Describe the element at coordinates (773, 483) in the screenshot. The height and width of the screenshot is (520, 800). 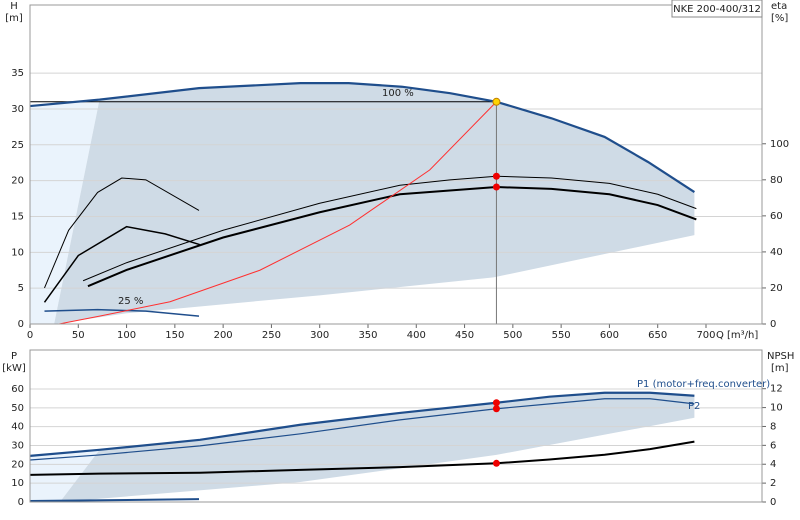
I see `y2-tick-label: 2` at that location.